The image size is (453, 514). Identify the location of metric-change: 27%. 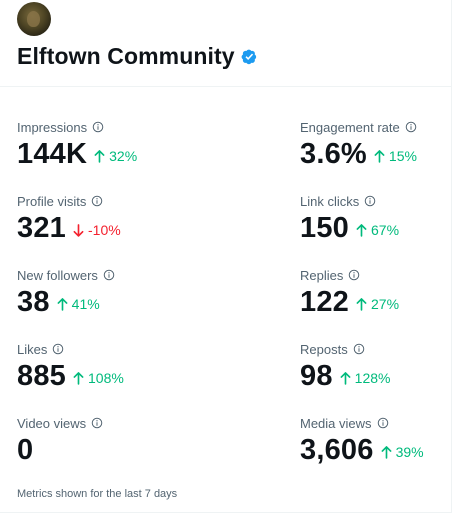
(377, 304).